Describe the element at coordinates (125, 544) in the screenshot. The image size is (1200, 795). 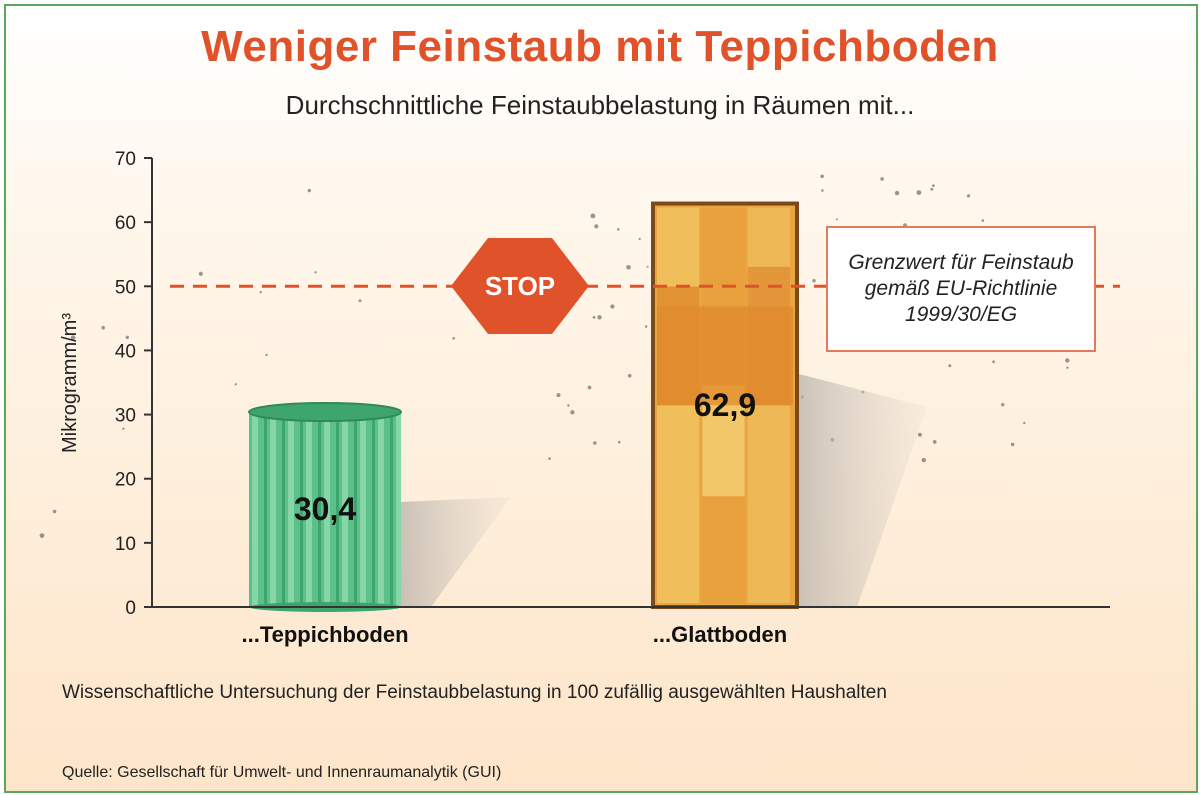
I see `y-tick-label: 10` at that location.